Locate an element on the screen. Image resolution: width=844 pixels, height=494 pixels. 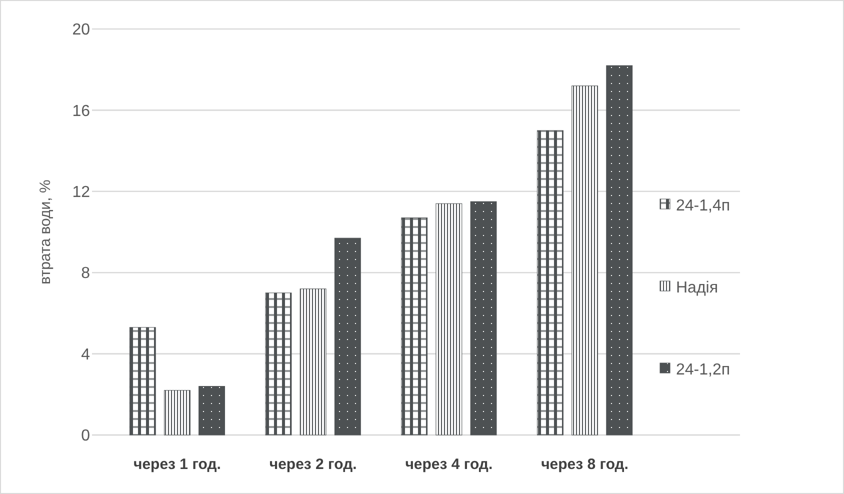
y-tick-label: 8 is located at coordinates (85, 273).